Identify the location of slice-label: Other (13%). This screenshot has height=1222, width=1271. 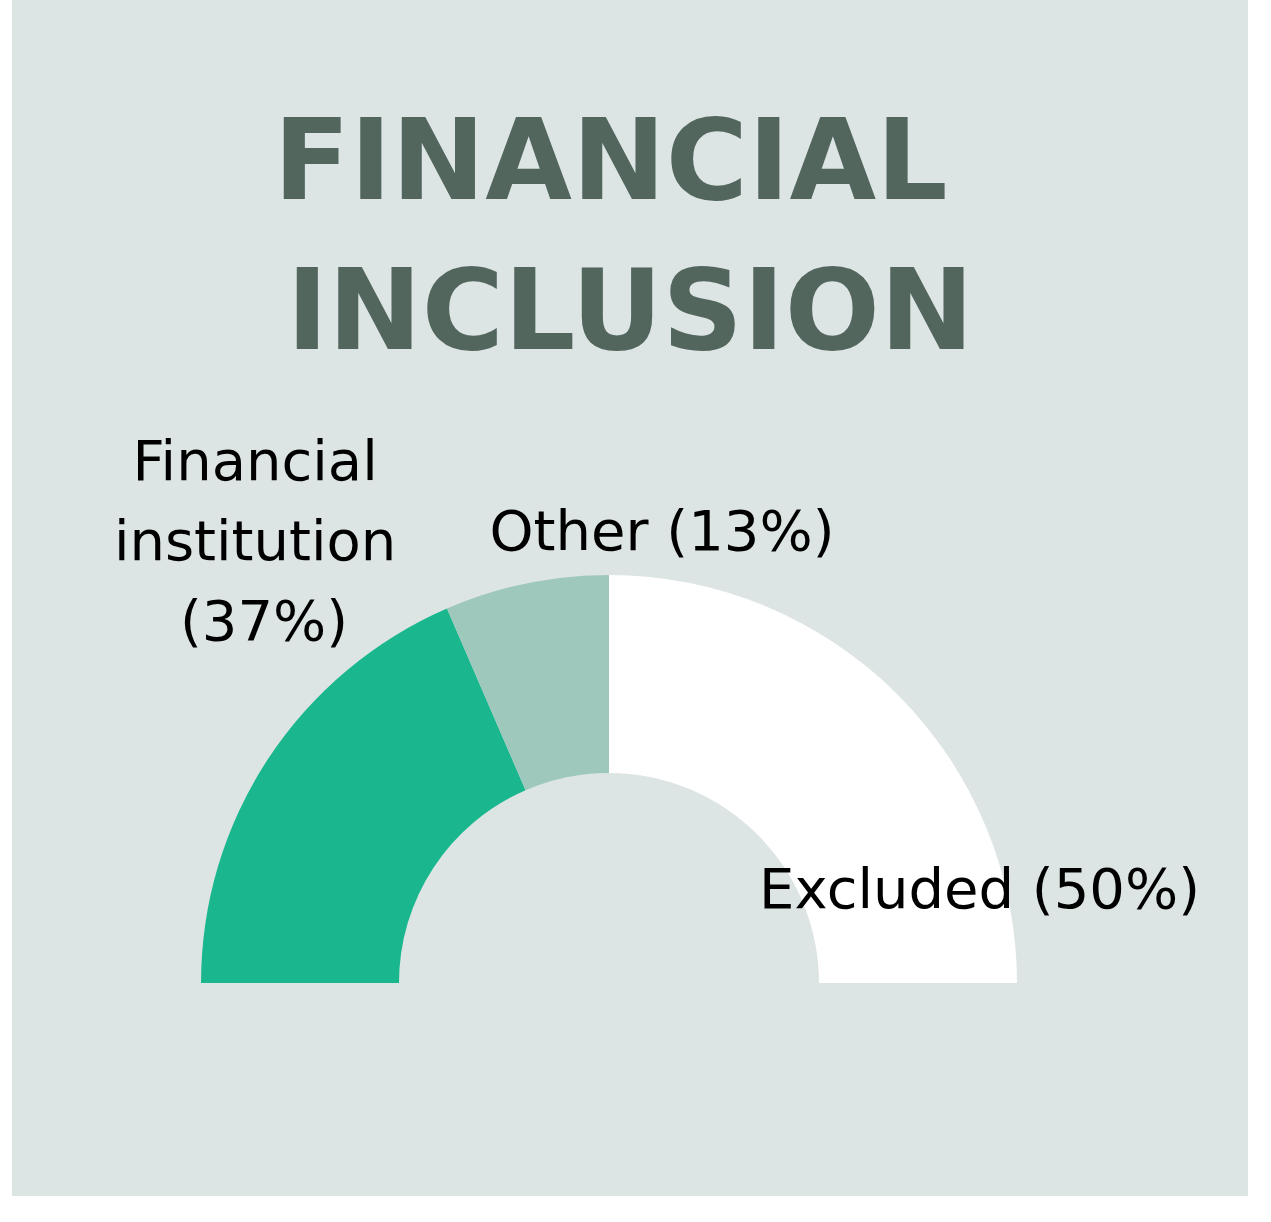
(662, 530).